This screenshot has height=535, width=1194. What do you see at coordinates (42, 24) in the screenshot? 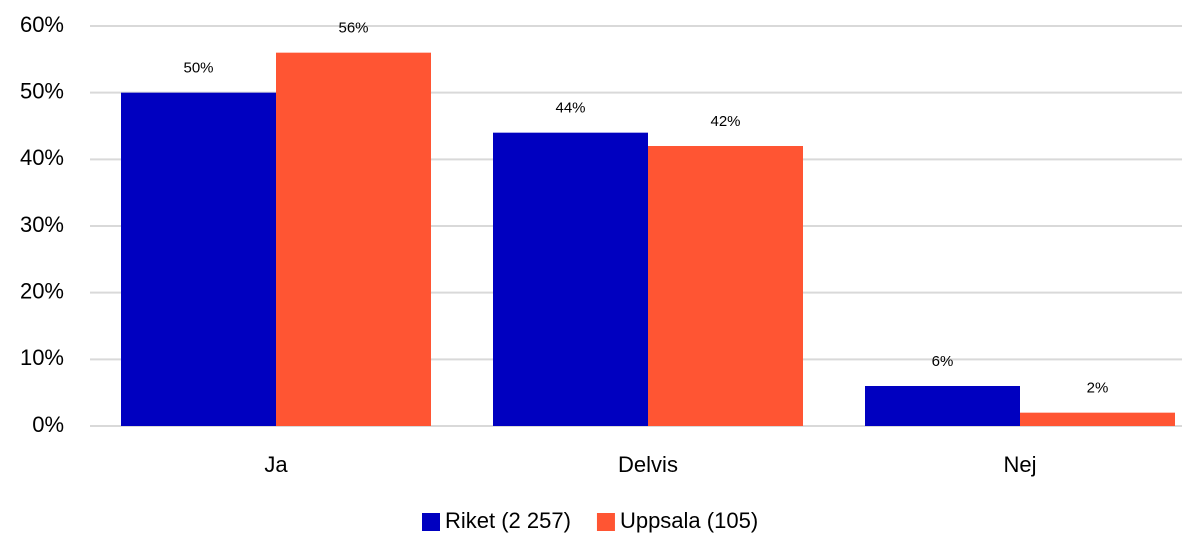
I see `y-tick-label: 60%` at bounding box center [42, 24].